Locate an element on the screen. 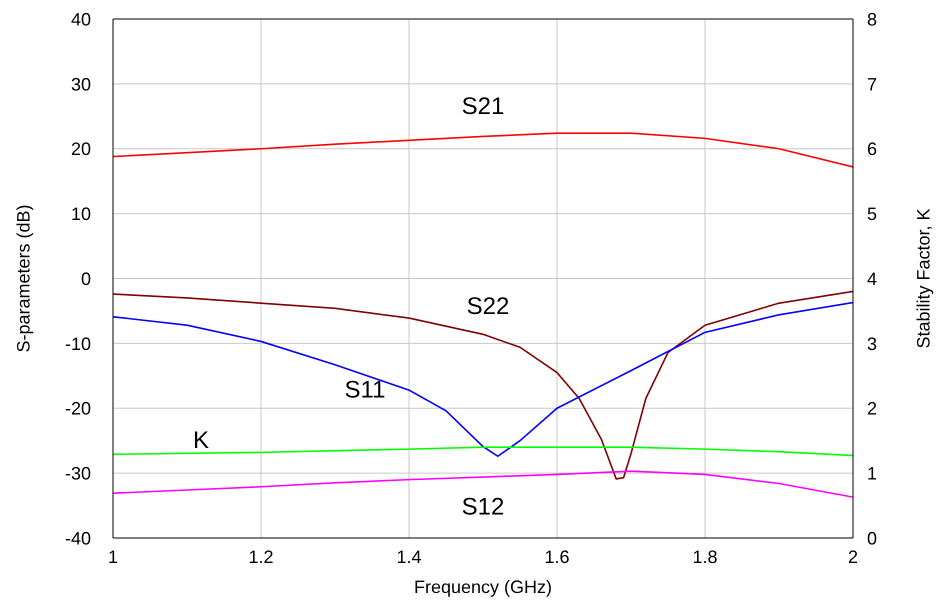 Image resolution: width=948 pixels, height=612 pixels. series-label: S11 is located at coordinates (365, 390).